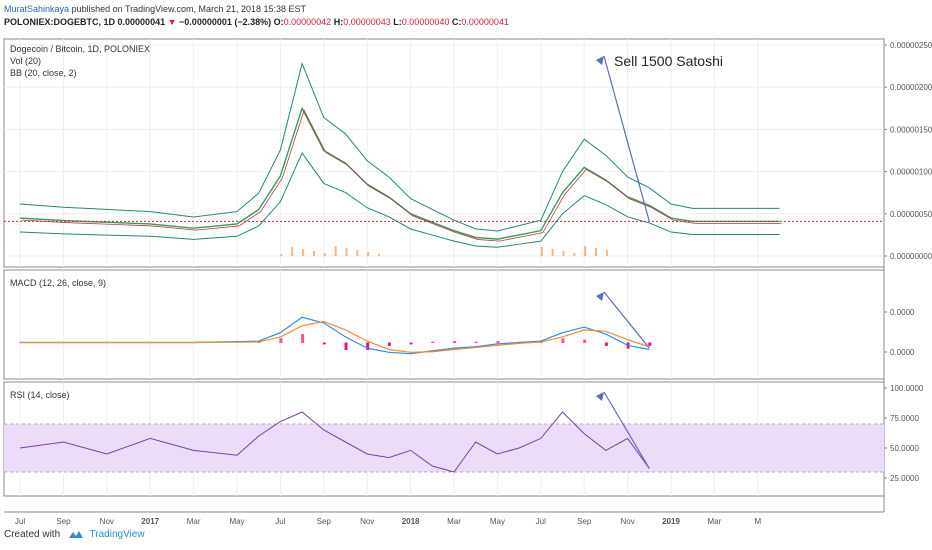 The width and height of the screenshot is (932, 550). What do you see at coordinates (32, 534) in the screenshot?
I see `created-with-text: Created with` at bounding box center [32, 534].